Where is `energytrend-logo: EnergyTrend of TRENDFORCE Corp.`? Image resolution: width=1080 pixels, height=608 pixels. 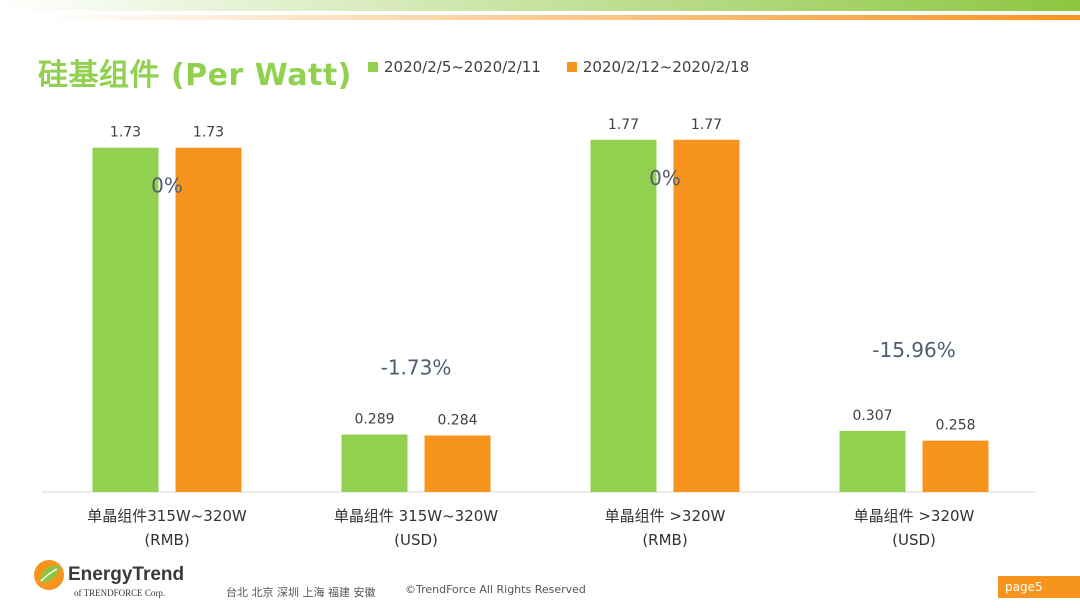 energytrend-logo: EnergyTrend of TRENDFORCE Corp. is located at coordinates (112, 579).